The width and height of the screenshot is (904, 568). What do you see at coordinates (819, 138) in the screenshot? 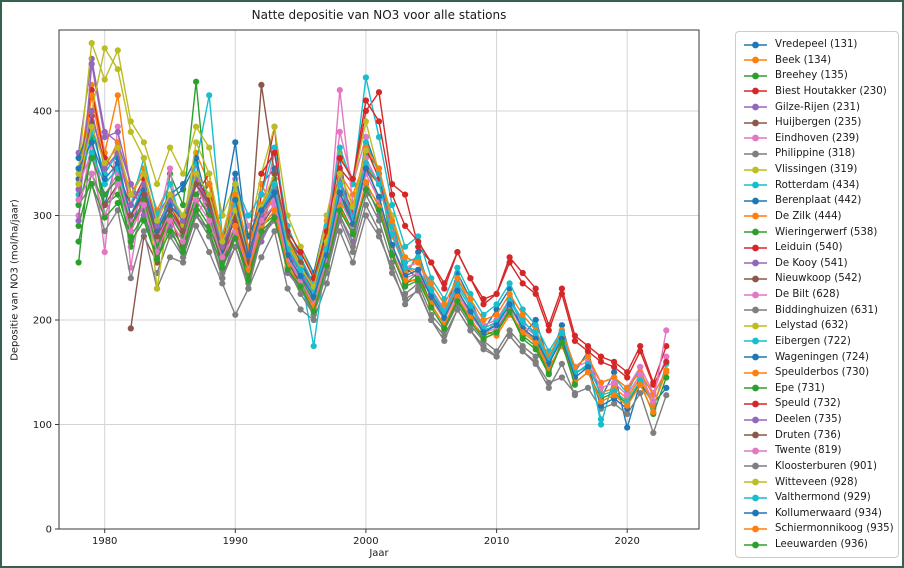
I see `legend-item: Eindhoven (239)` at bounding box center [819, 138].